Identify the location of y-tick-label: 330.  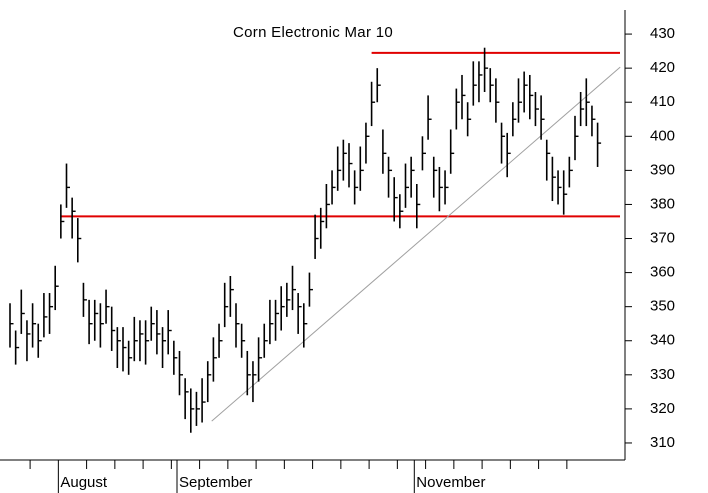
(662, 374).